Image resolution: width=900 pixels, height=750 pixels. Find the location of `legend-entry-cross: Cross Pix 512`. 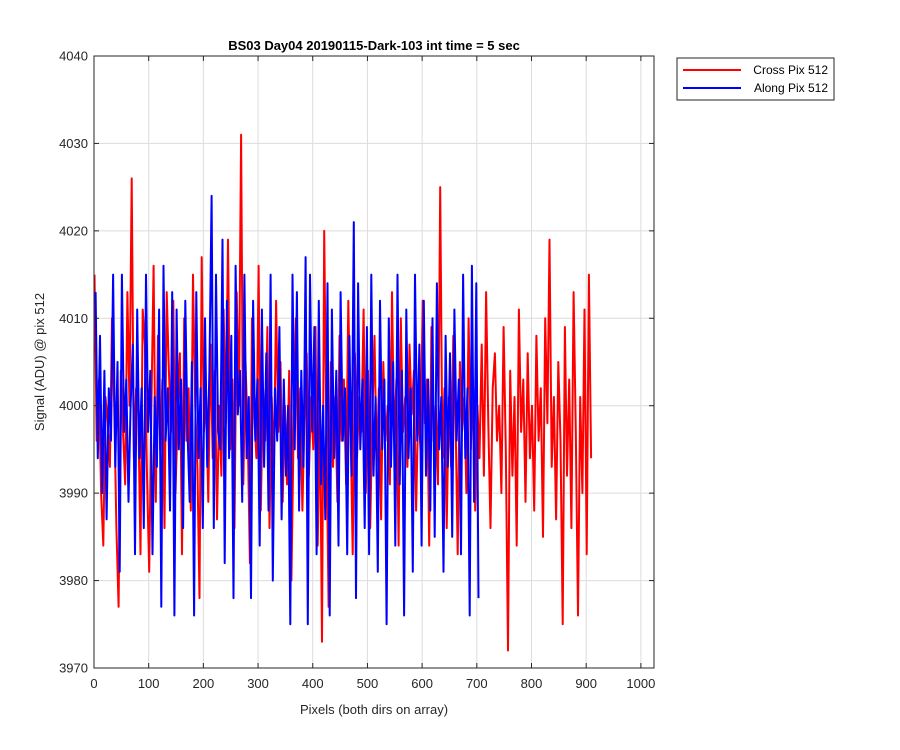

legend-entry-cross: Cross Pix 512 is located at coordinates (790, 70).